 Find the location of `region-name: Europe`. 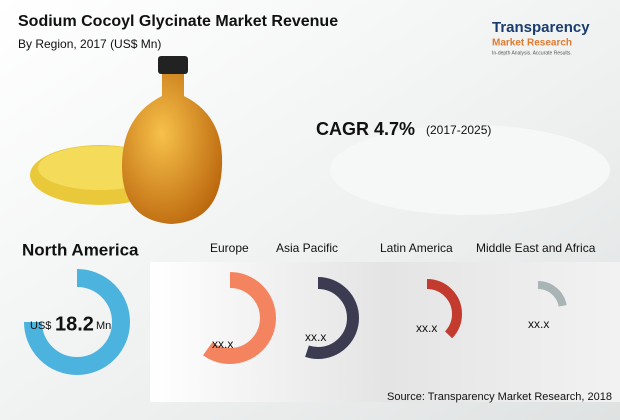

region-name: Europe is located at coordinates (229, 248).